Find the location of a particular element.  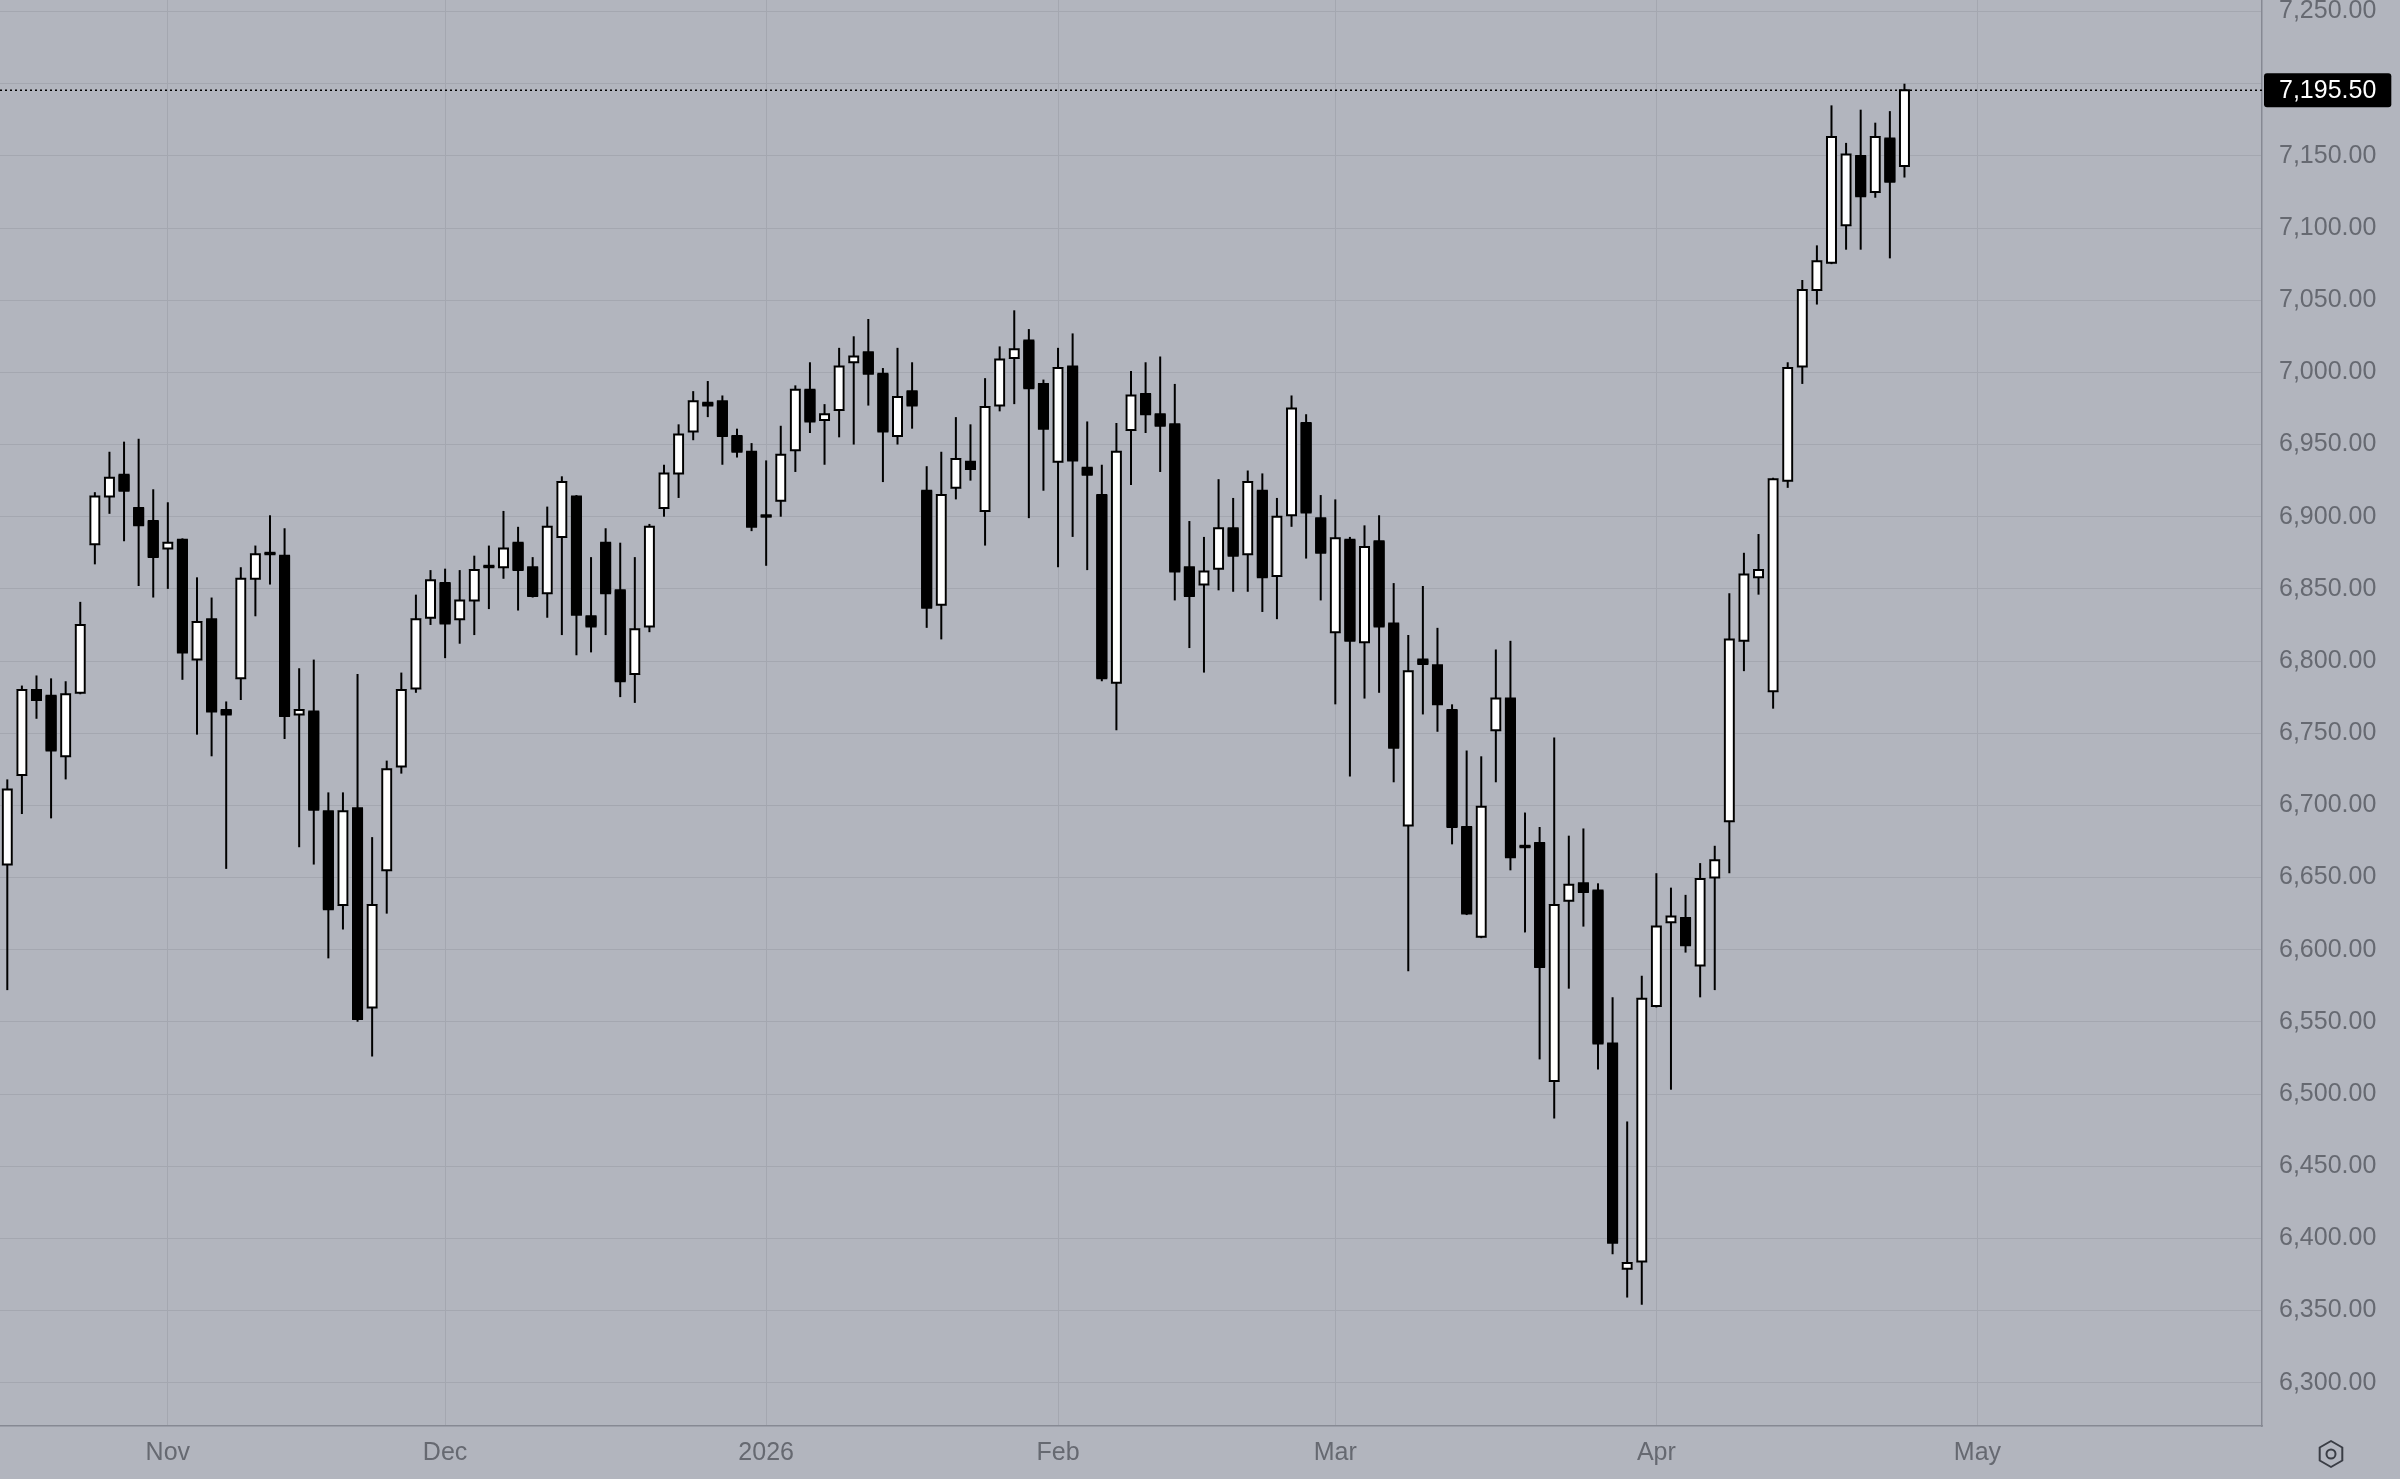

x-tick-label: 2026 is located at coordinates (766, 1450).